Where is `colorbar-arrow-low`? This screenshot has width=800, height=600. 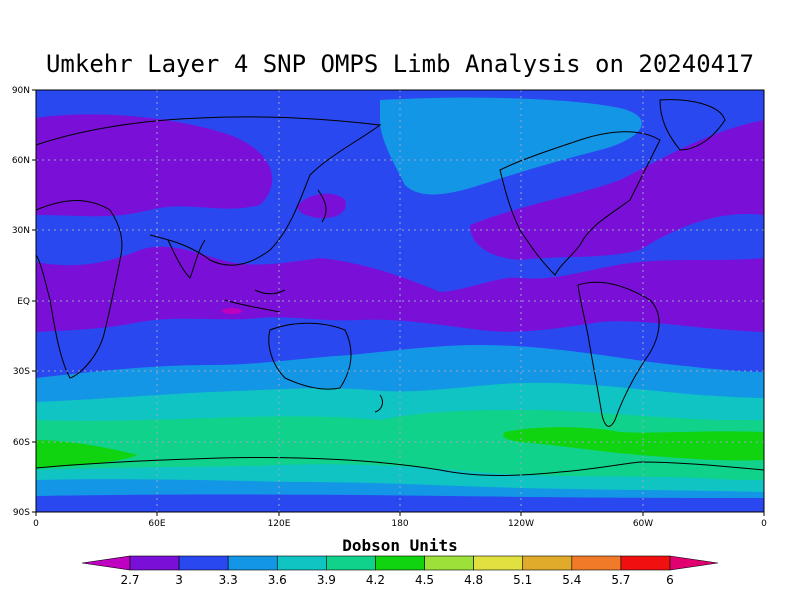 colorbar-arrow-low is located at coordinates (106, 563).